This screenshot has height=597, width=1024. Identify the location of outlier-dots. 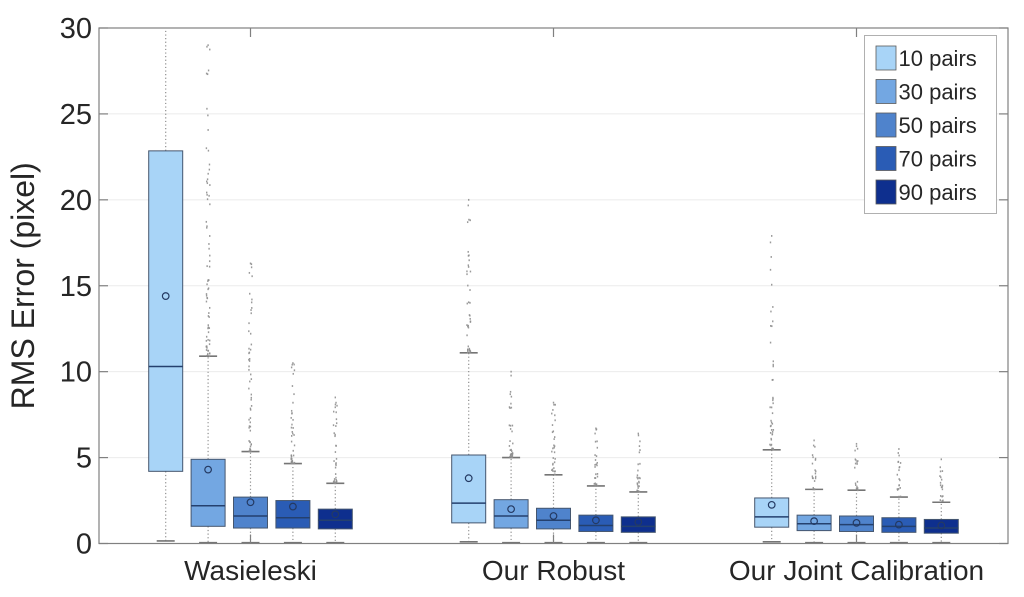
(638, 462).